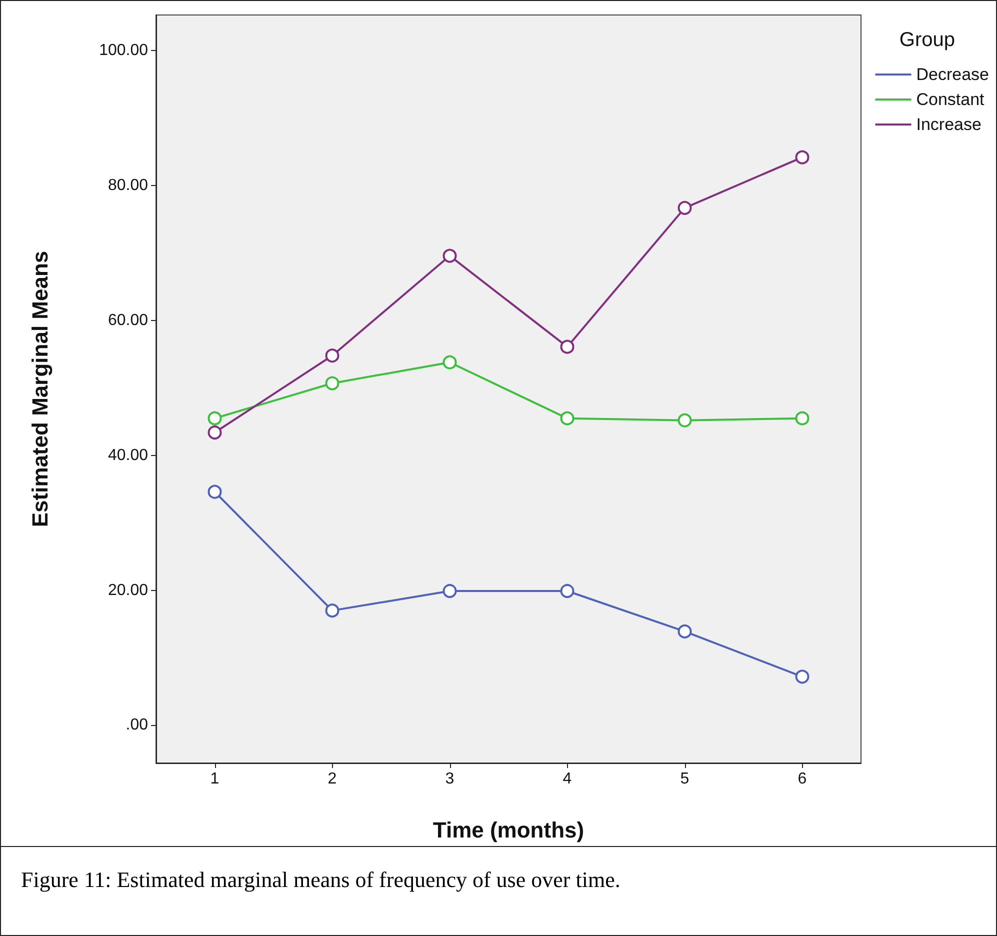 This screenshot has height=936, width=997. Describe the element at coordinates (950, 99) in the screenshot. I see `legend-label: Constant` at that location.